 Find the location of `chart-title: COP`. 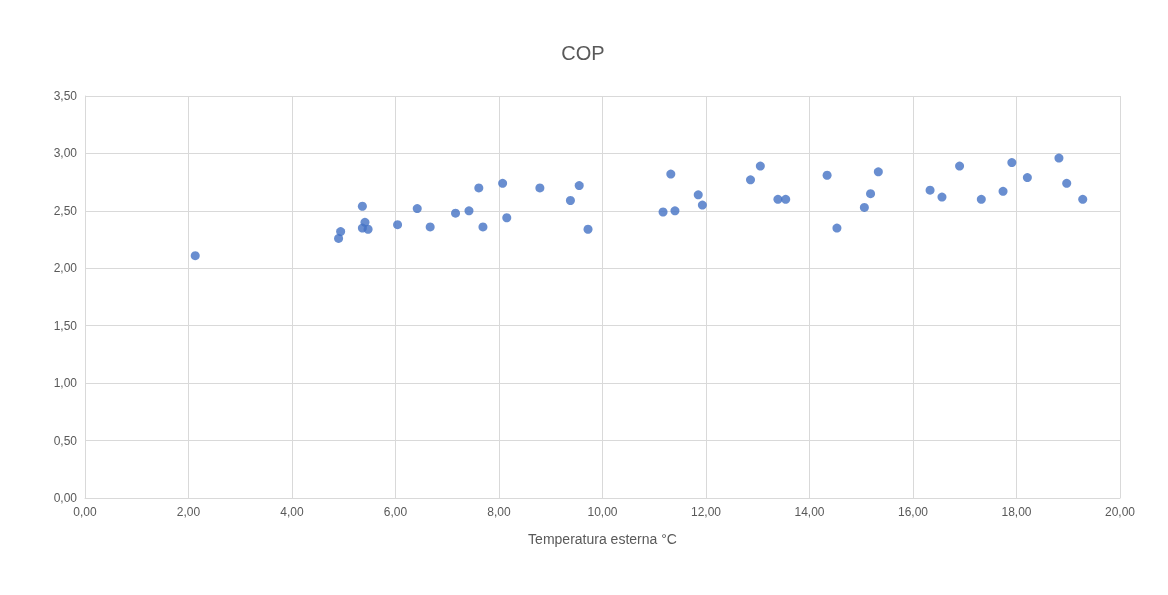

chart-title: COP is located at coordinates (583, 53).